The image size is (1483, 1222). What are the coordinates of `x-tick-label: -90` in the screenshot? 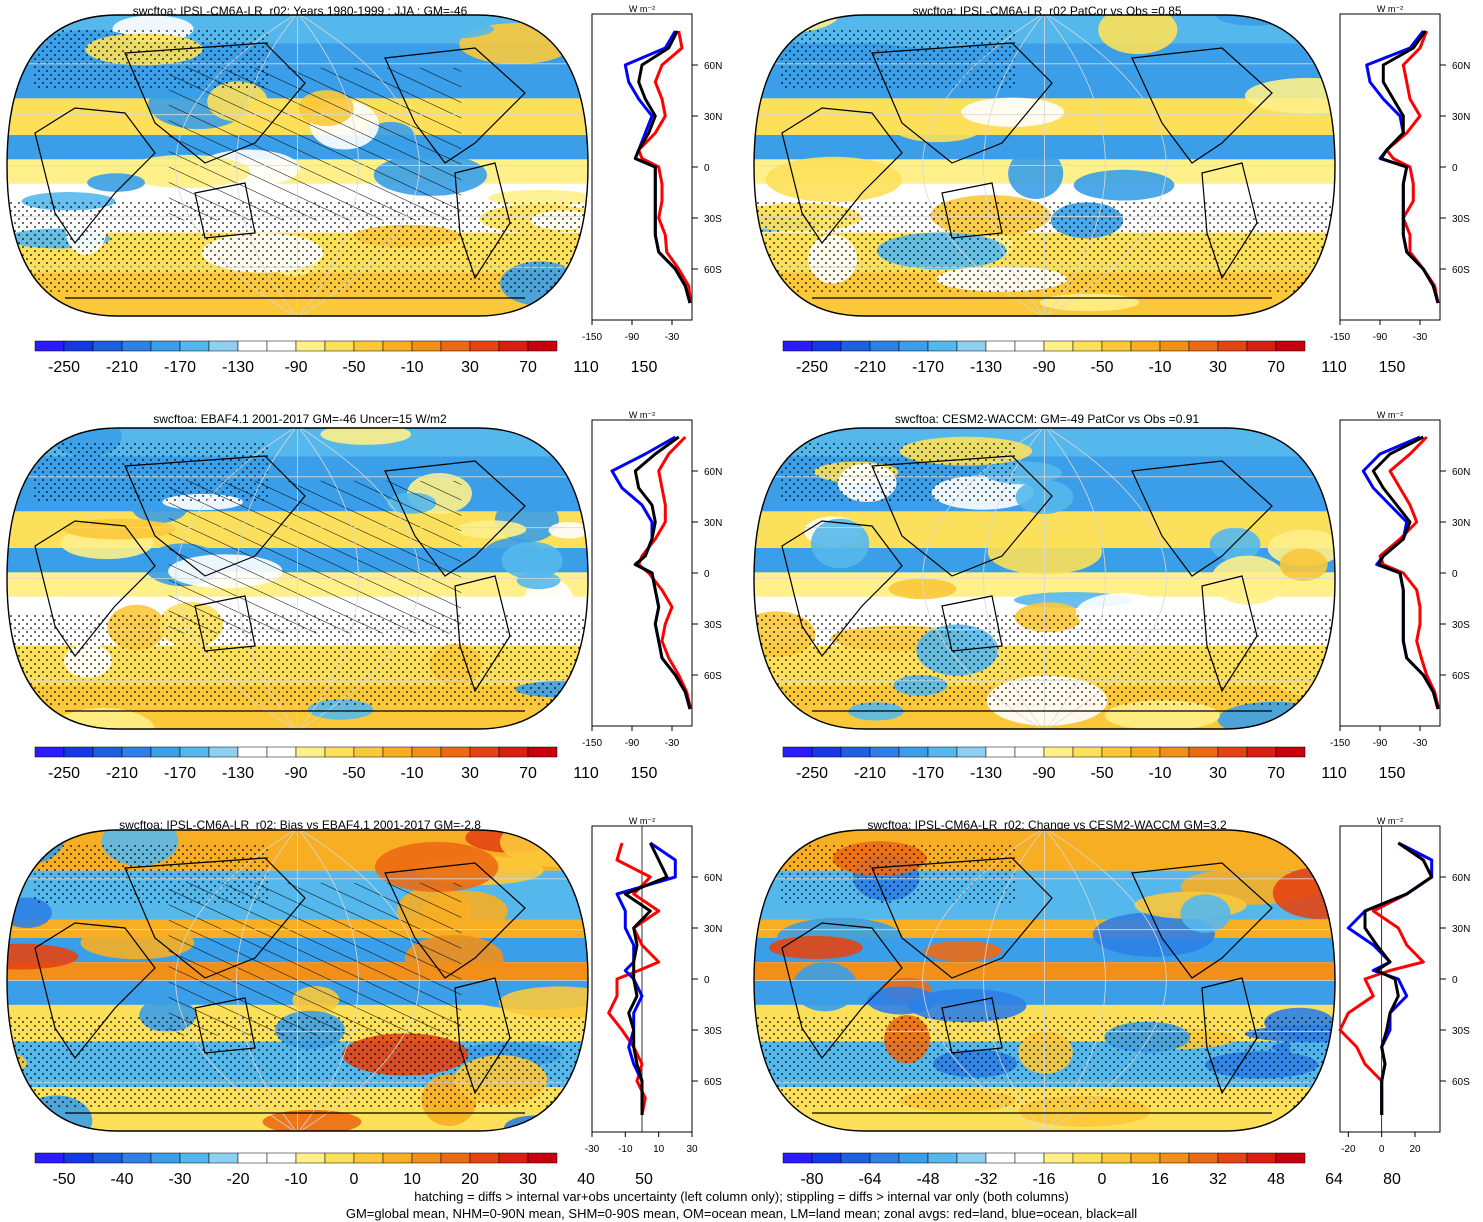 It's located at (632, 337).